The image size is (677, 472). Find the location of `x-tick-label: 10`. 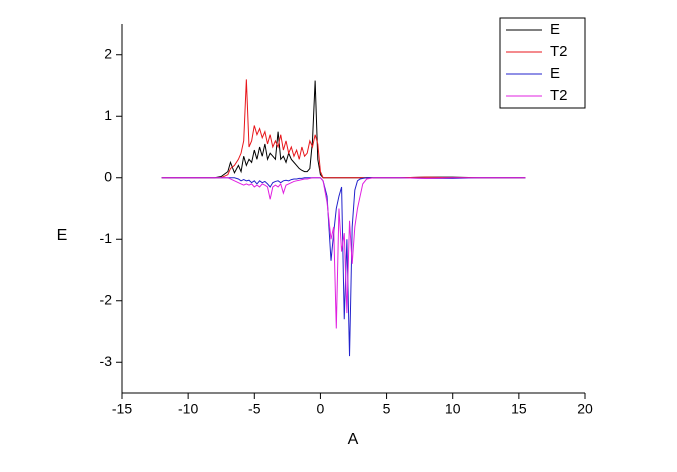

x-tick-label: 10 is located at coordinates (453, 409).